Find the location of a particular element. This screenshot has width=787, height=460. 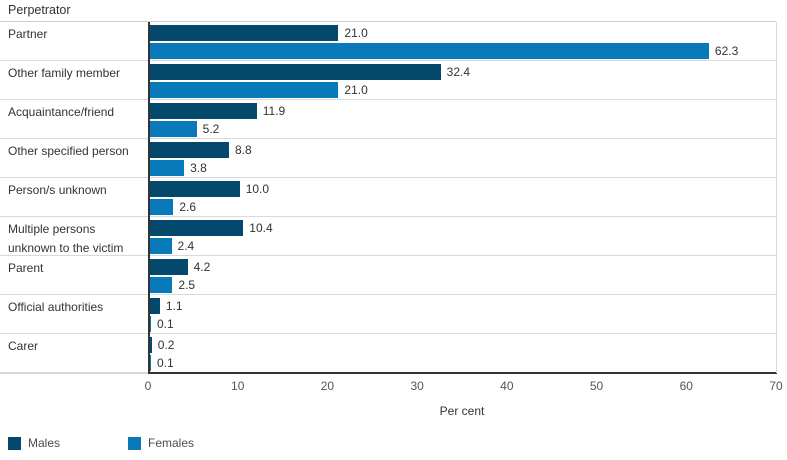

category-label: Carer is located at coordinates (23, 346).